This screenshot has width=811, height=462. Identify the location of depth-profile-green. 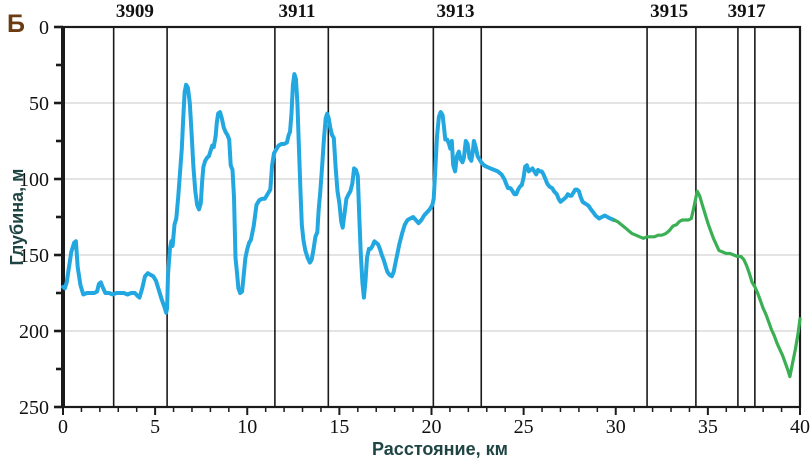
(707, 284).